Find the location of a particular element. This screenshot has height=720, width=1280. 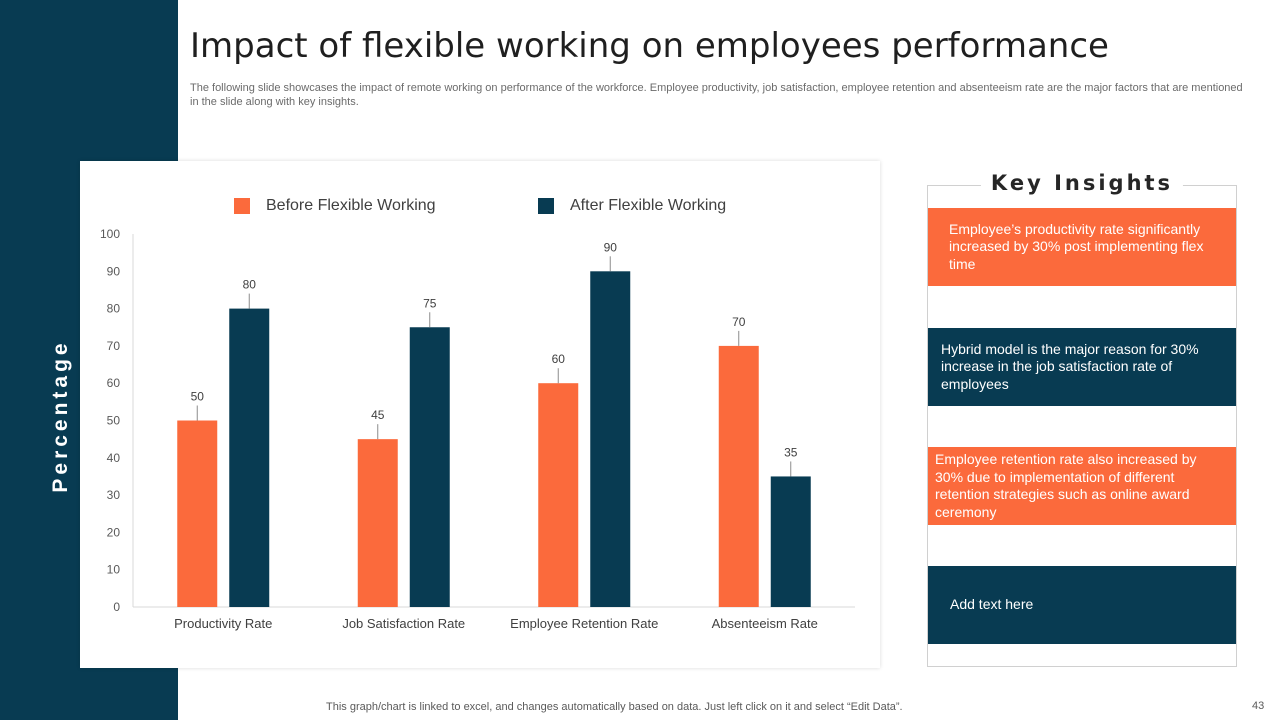

data-label: 75 is located at coordinates (430, 303).